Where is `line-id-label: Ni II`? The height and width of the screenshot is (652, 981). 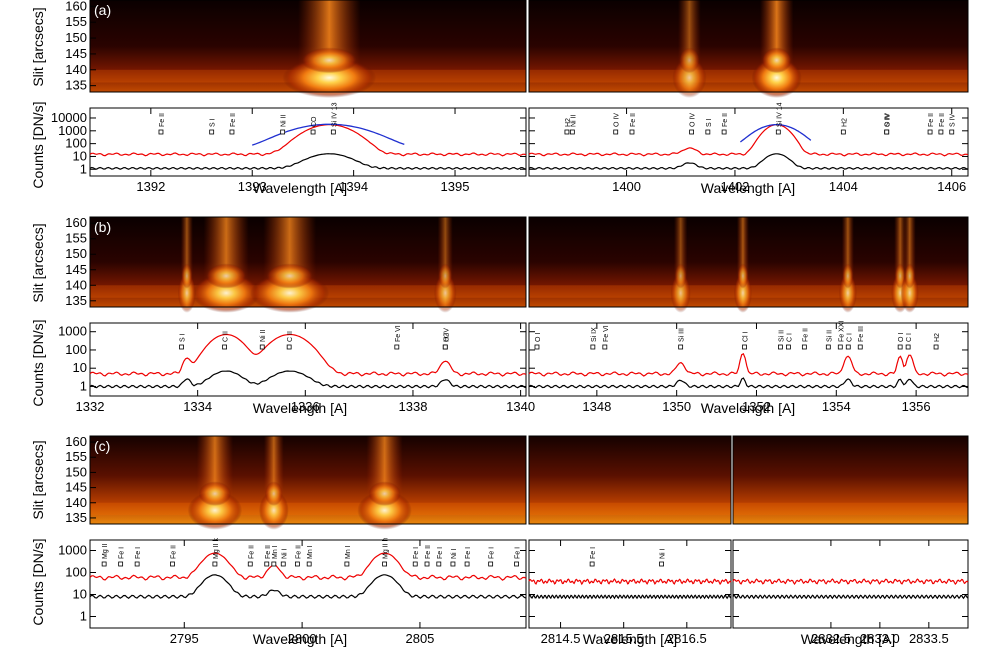
line-id-label: Ni II is located at coordinates (284, 121).